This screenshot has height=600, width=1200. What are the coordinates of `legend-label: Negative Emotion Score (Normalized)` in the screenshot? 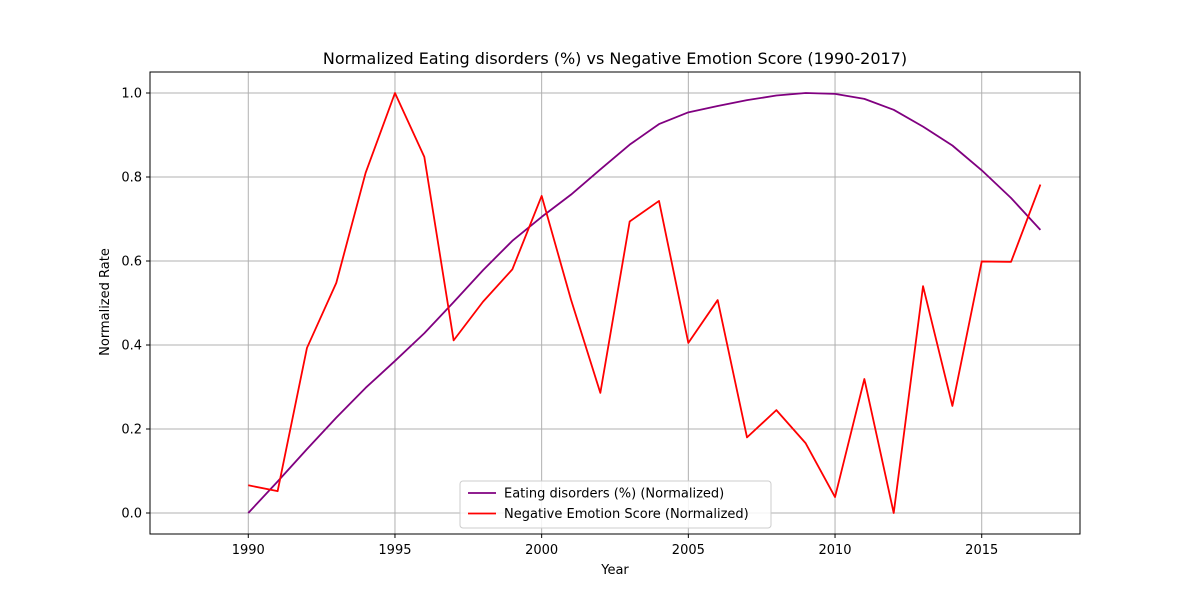 It's located at (626, 514).